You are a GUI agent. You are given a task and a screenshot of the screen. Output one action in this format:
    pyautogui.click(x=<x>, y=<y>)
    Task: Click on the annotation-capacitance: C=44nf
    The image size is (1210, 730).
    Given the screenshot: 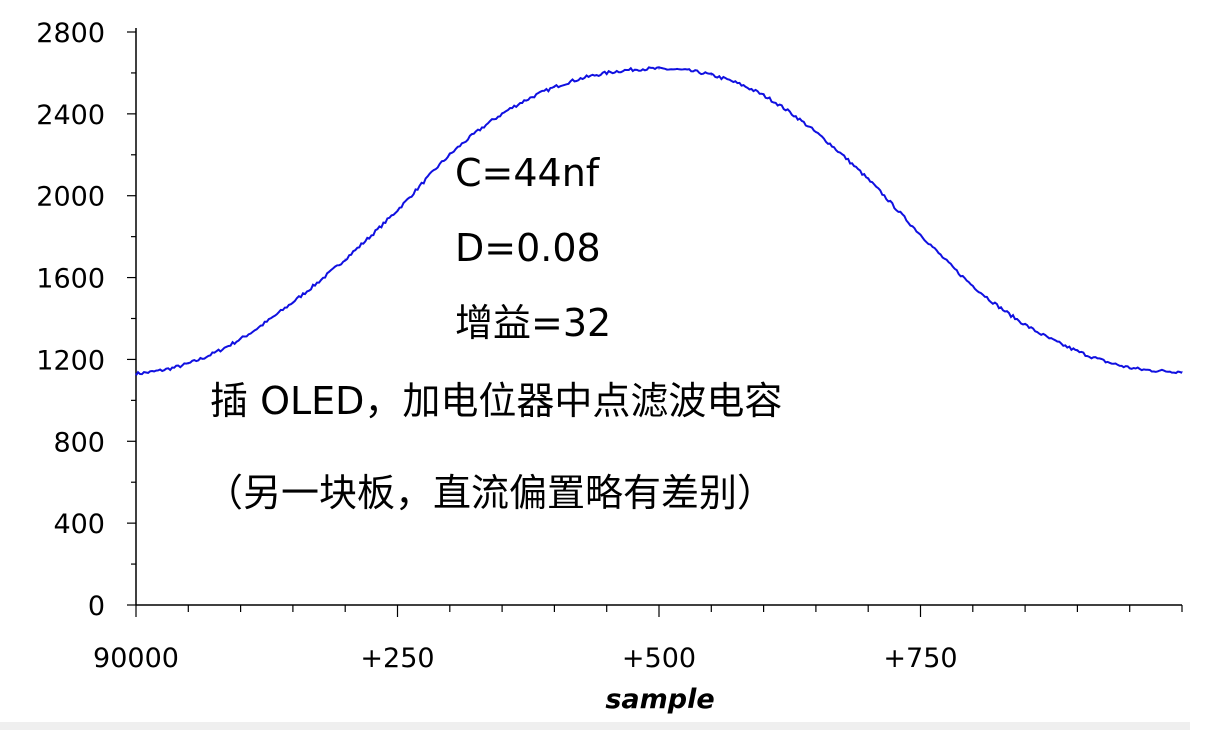 What is the action you would take?
    pyautogui.click(x=527, y=173)
    